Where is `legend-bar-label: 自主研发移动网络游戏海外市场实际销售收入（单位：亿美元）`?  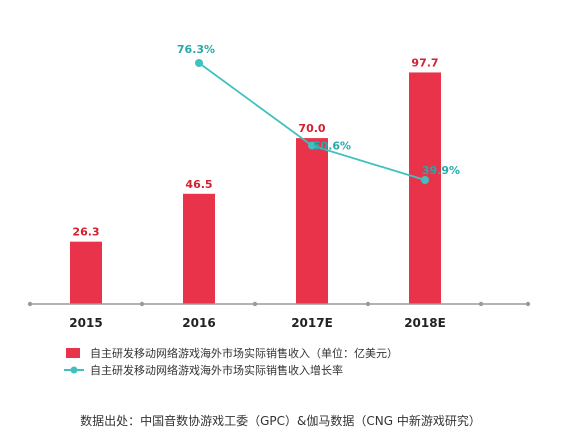
legend-bar-label: 自主研发移动网络游戏海外市场实际销售收入（单位：亿美元） is located at coordinates (244, 353).